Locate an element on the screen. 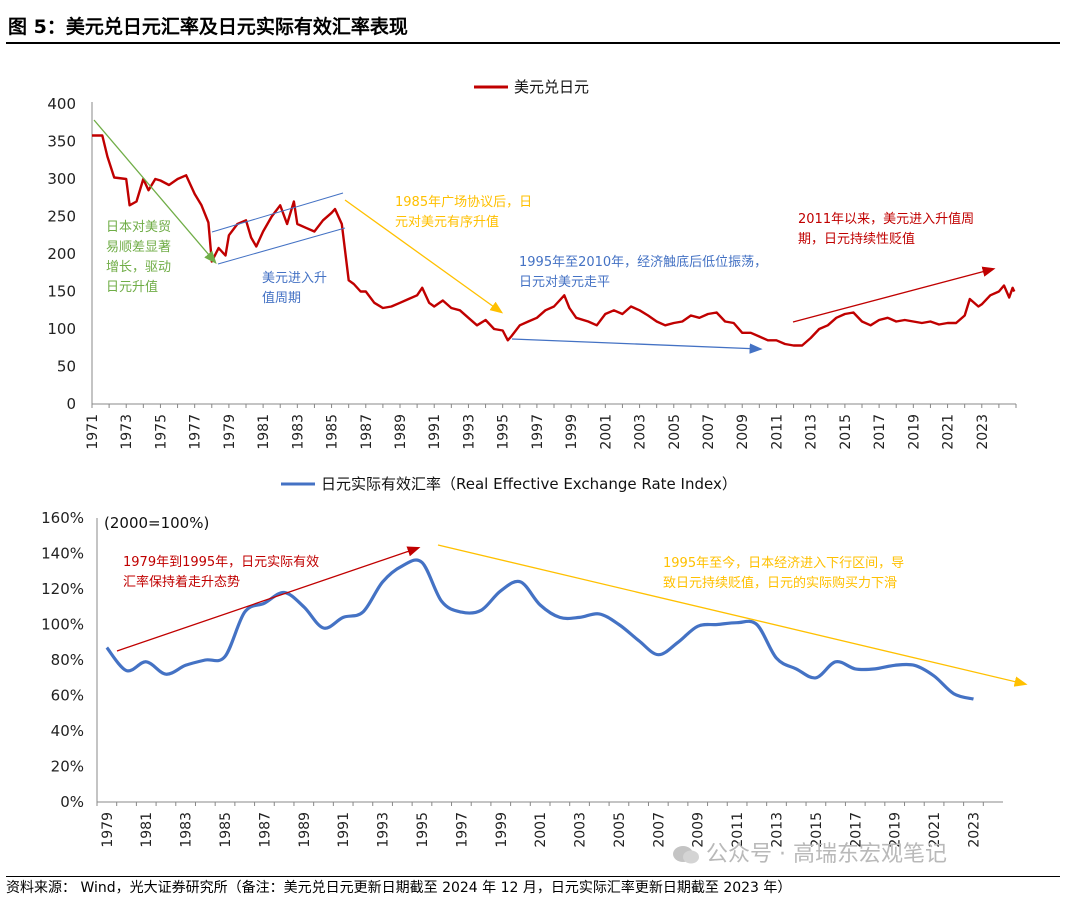 This screenshot has height=897, width=1080. chart1-ytick-label: 150 is located at coordinates (61, 292).